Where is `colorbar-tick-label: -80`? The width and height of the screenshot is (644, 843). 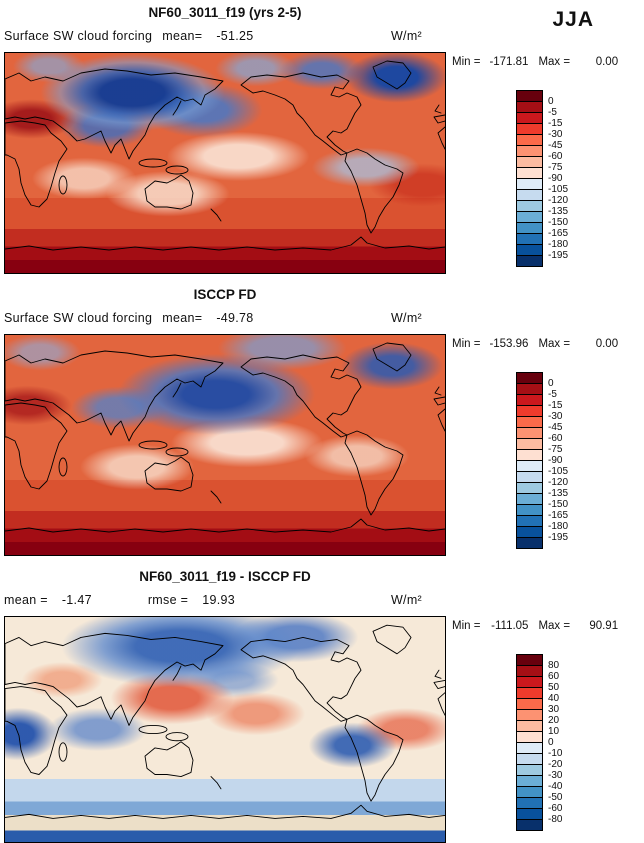
colorbar-tick-label: -80 is located at coordinates (555, 819).